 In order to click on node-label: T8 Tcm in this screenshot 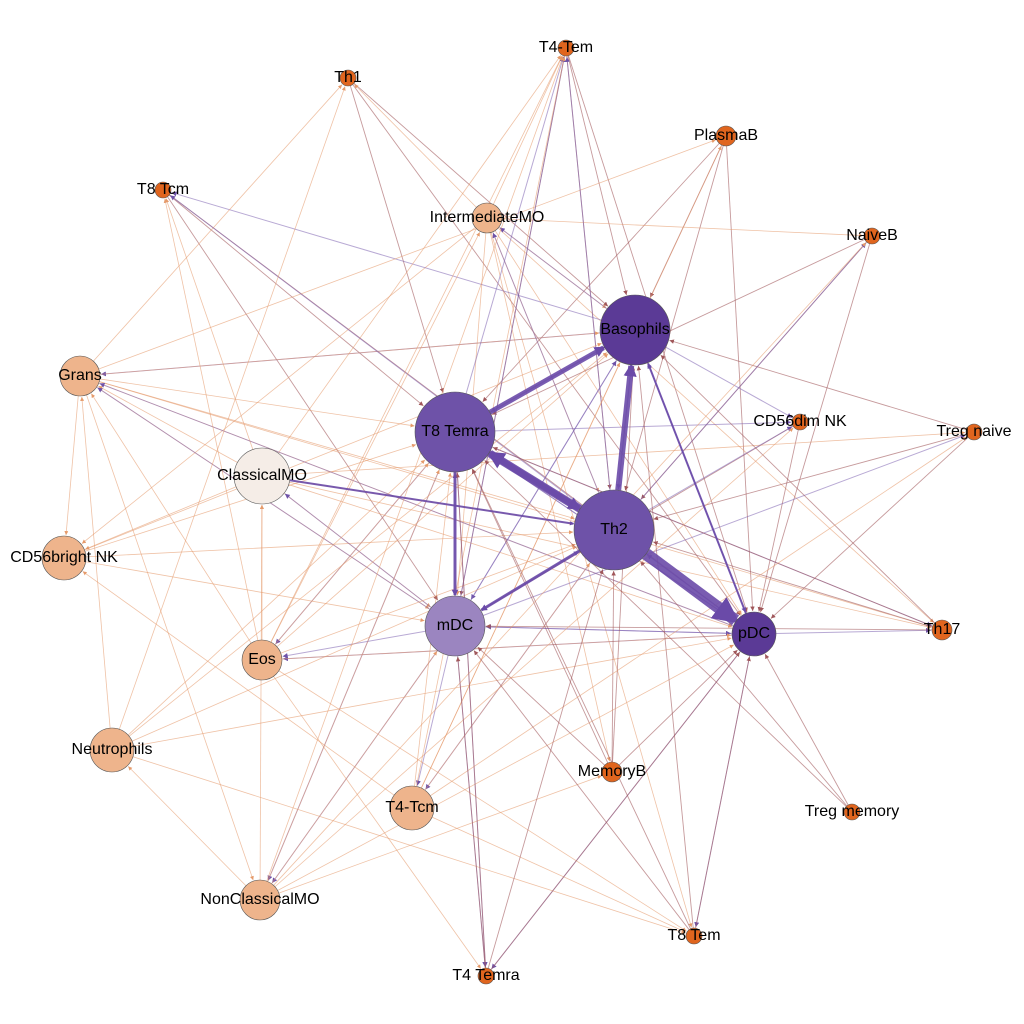, I will do `click(163, 189)`.